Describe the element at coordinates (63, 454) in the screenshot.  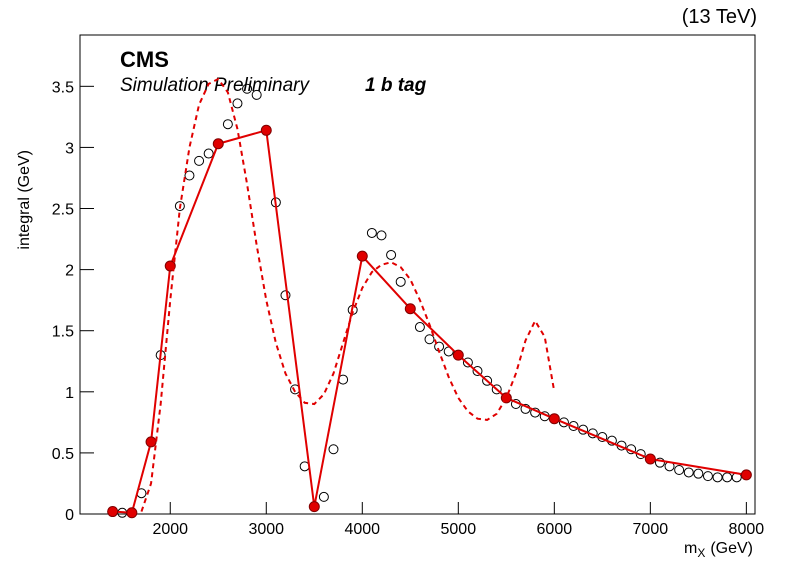
I see `y-tick-label: 0.5` at that location.